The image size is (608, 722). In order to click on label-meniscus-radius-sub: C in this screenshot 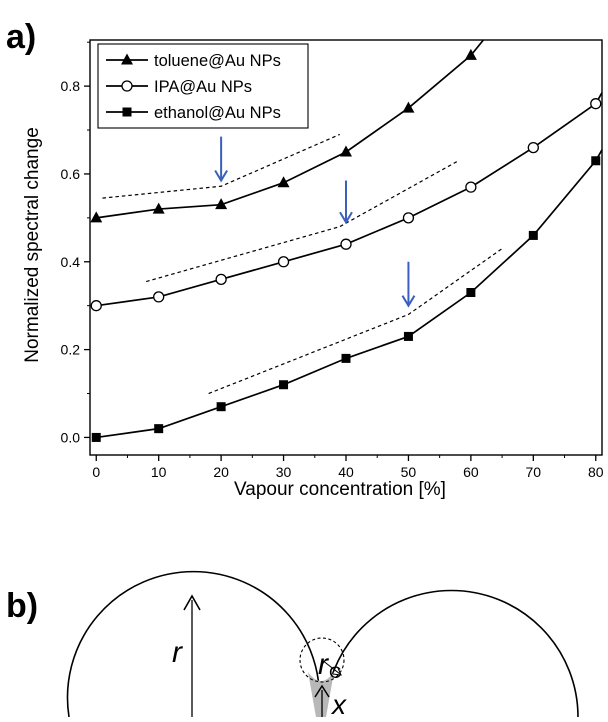, I will do `click(335, 672)`.